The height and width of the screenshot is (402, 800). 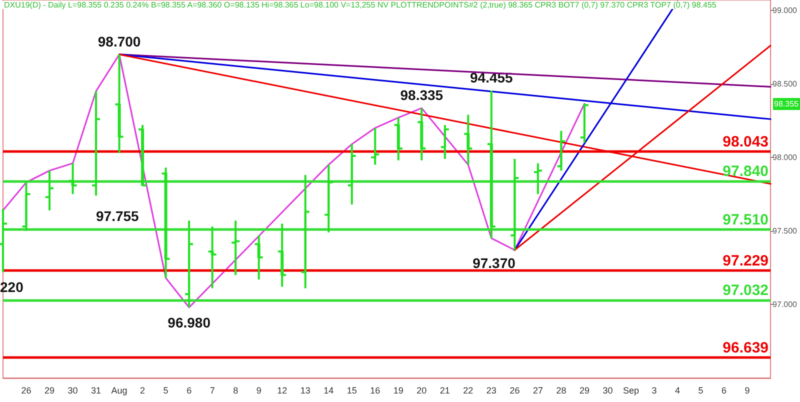 What do you see at coordinates (787, 104) in the screenshot?
I see `text: 98.355` at bounding box center [787, 104].